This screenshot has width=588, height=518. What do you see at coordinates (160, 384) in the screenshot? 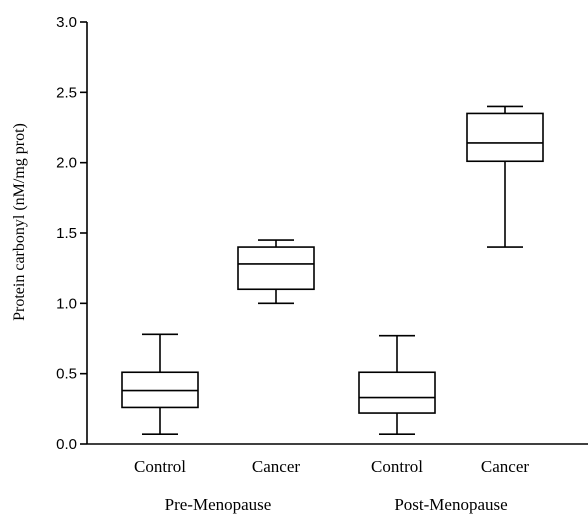
I see `box-pre-menopause-control` at bounding box center [160, 384].